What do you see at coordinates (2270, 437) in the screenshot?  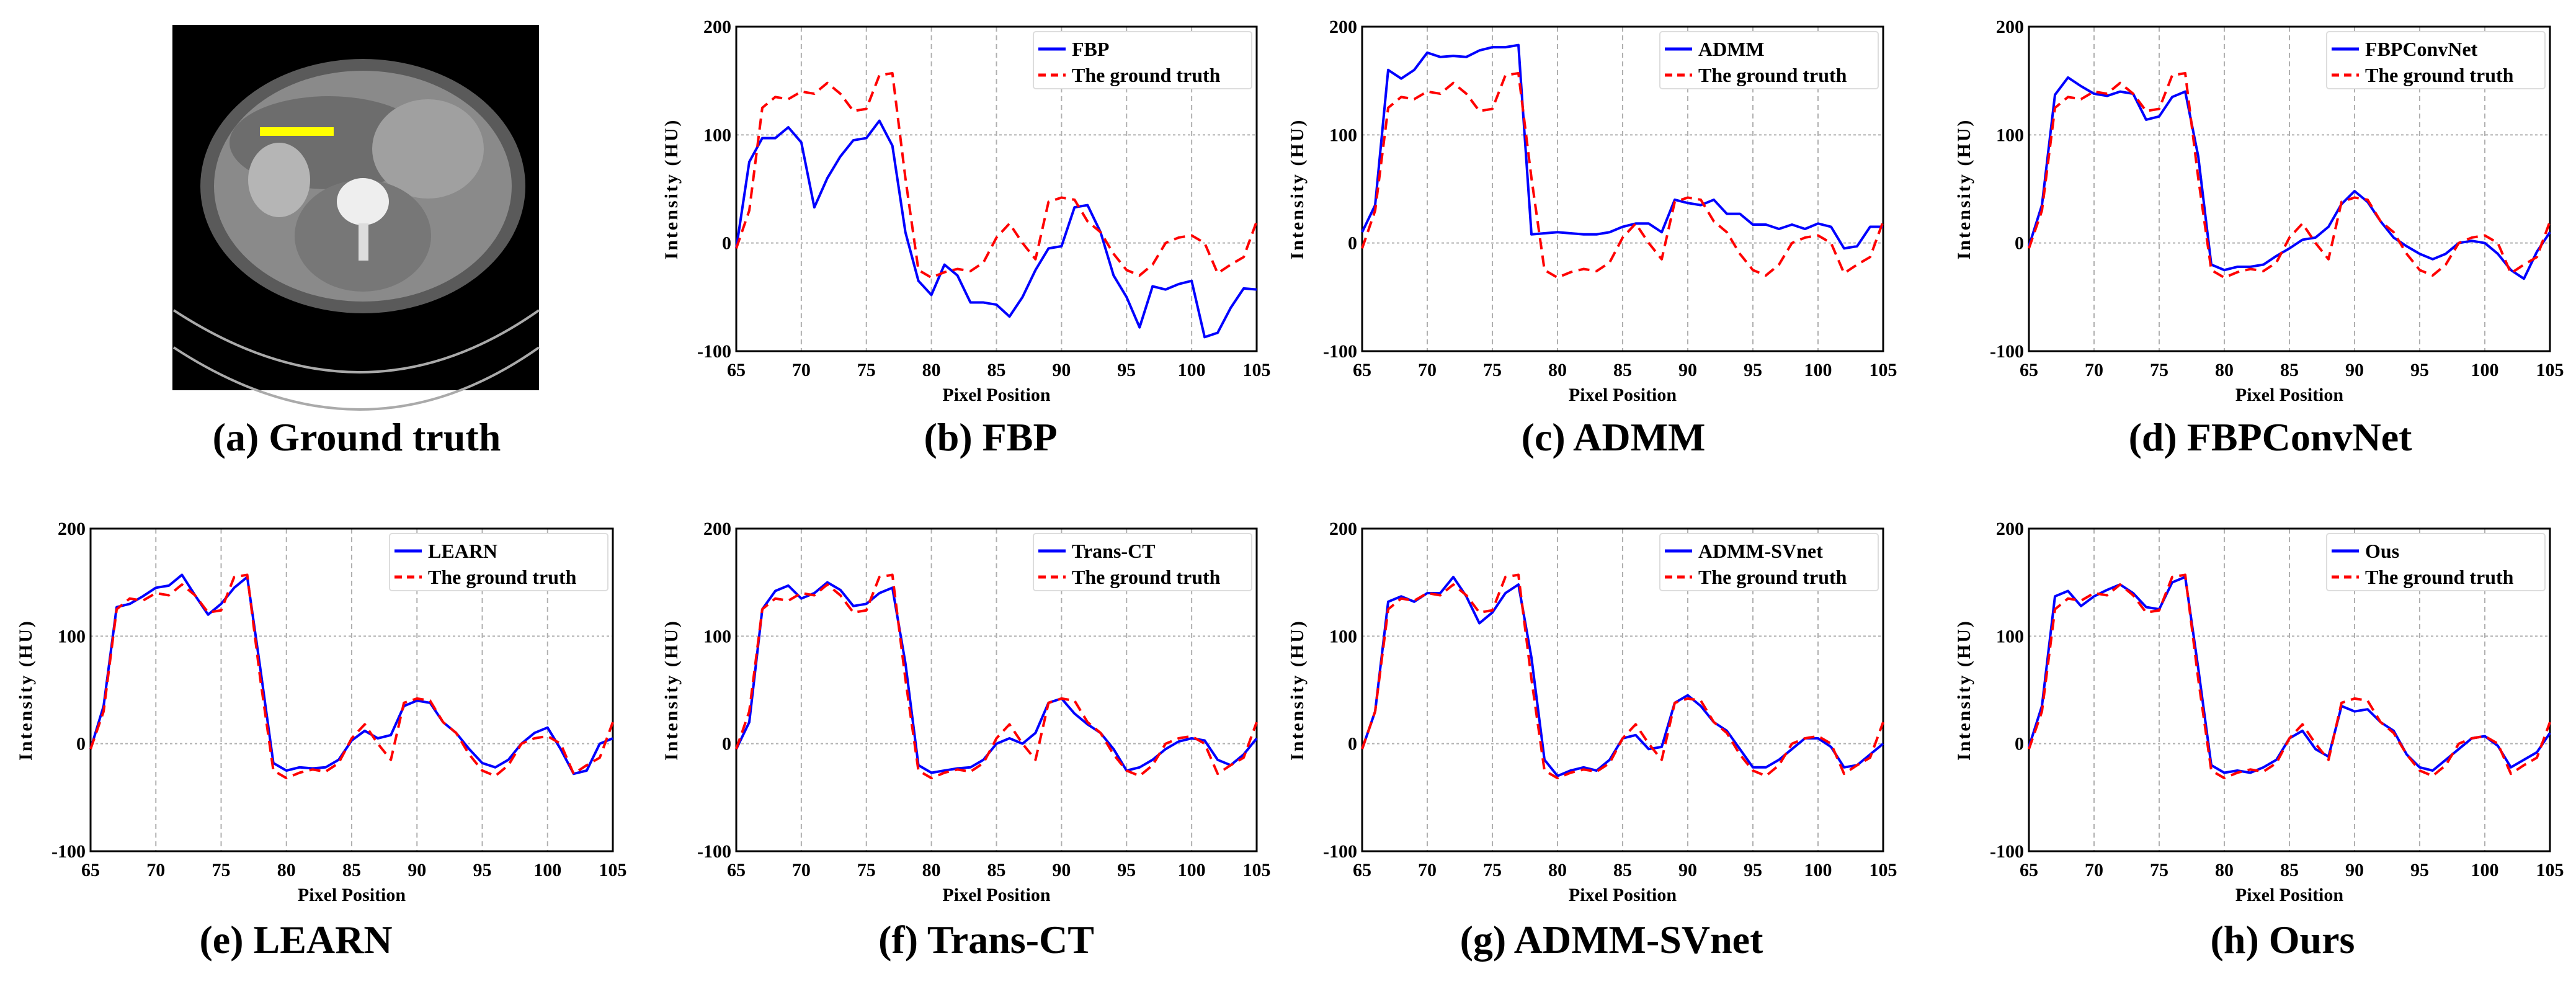 I see `caption-d: (d) FBPConvNet` at bounding box center [2270, 437].